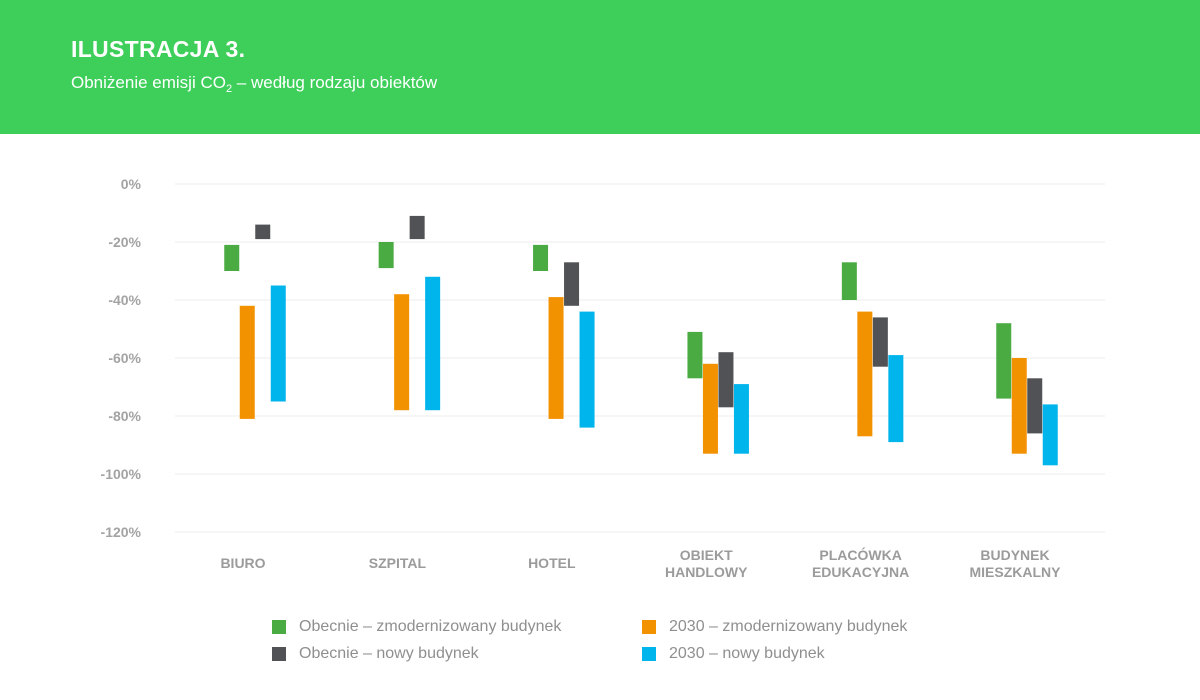  Describe the element at coordinates (1016, 563) in the screenshot. I see `x-category-label: BUDYNEK MIESZKALNY` at that location.